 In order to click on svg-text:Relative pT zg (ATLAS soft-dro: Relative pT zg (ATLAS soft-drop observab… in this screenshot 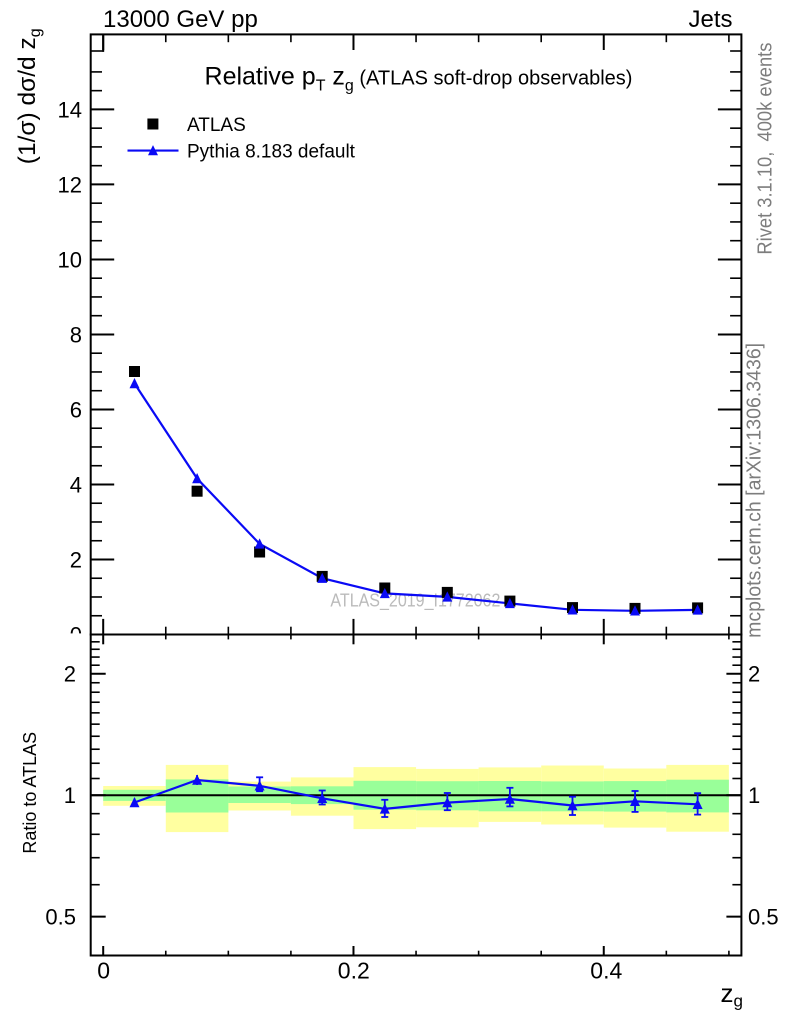, I will do `click(419, 78)`.